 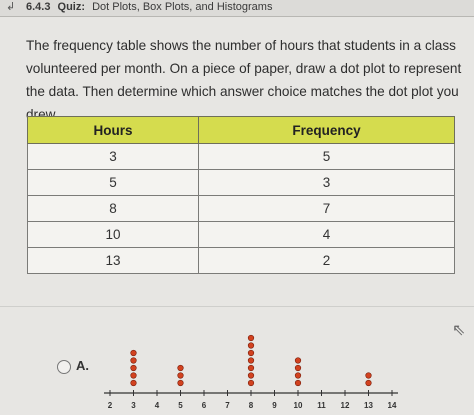 What do you see at coordinates (227, 405) in the screenshot?
I see `tick-label: 7` at bounding box center [227, 405].